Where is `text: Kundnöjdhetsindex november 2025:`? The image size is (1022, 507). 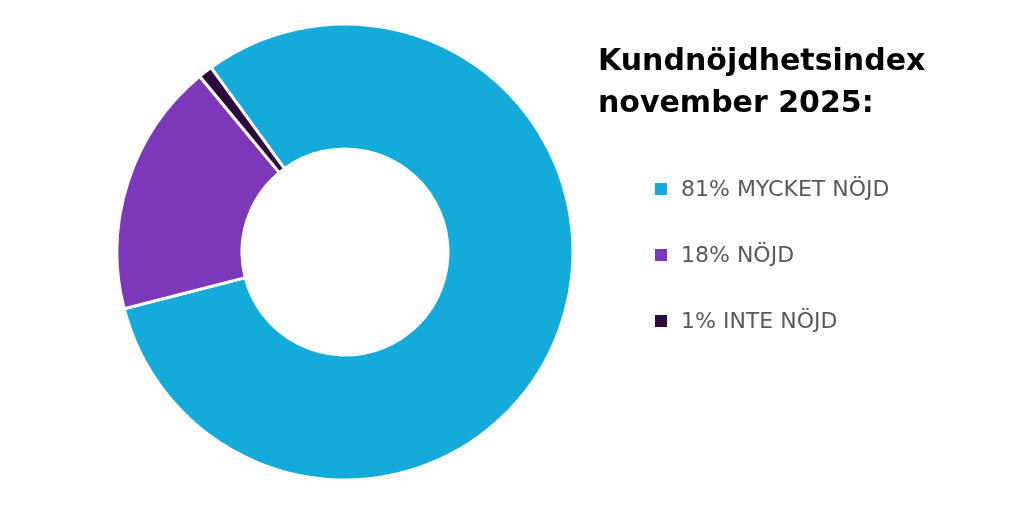
text: Kundnöjdhetsindex november 2025: is located at coordinates (762, 80).